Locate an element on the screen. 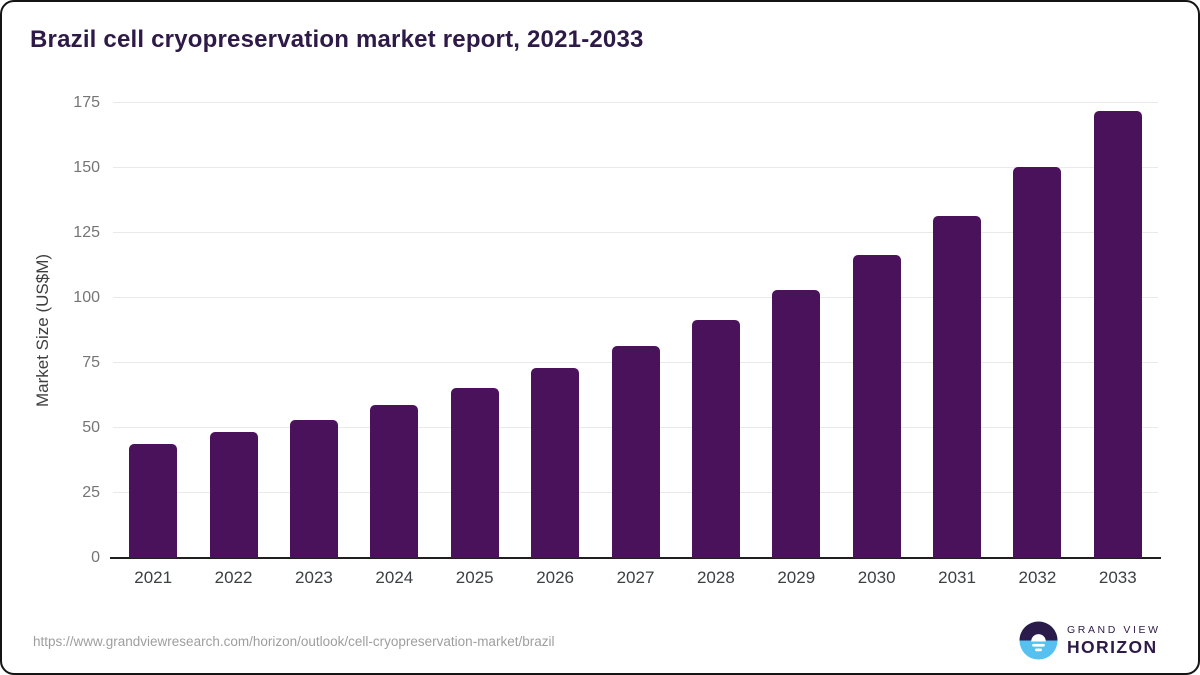 This screenshot has width=1200, height=675. bar-2022 is located at coordinates (233, 495).